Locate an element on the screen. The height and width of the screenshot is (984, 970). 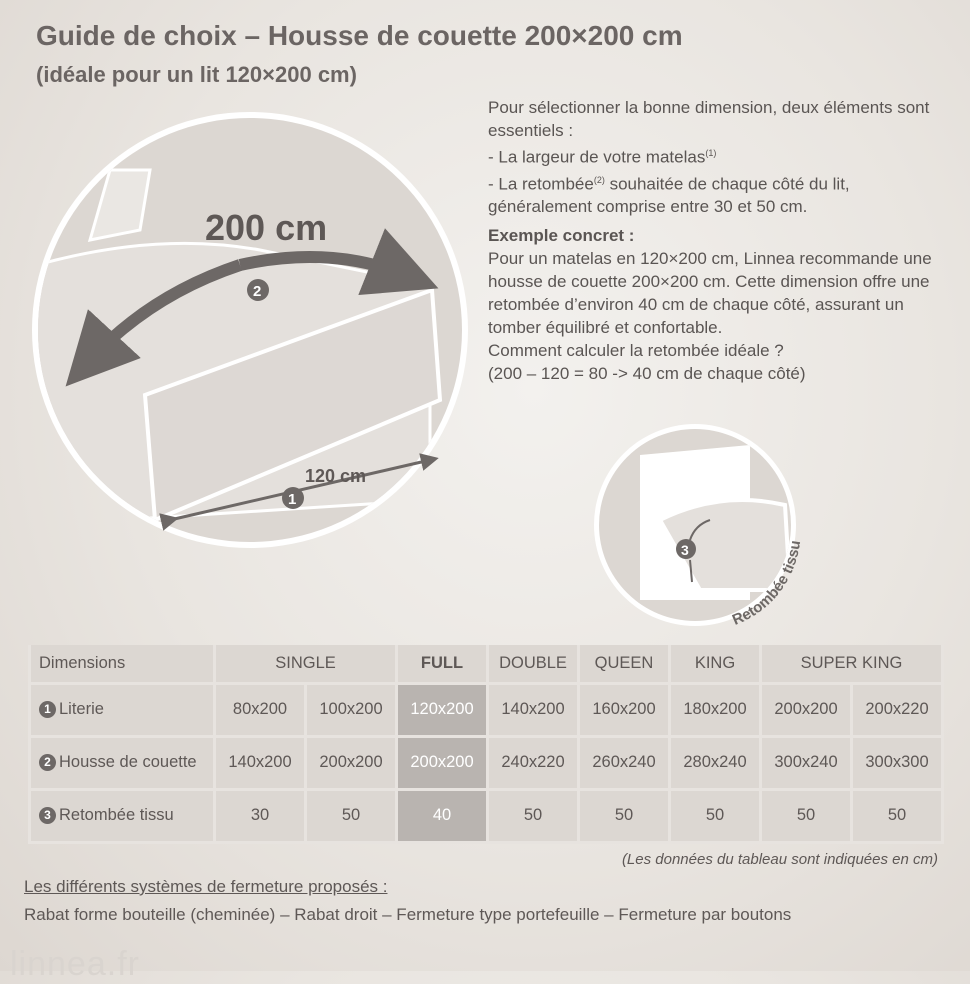
calc-formula: (200 – 120 = 80 -> 40 cm de chaque côté) is located at coordinates (647, 374).